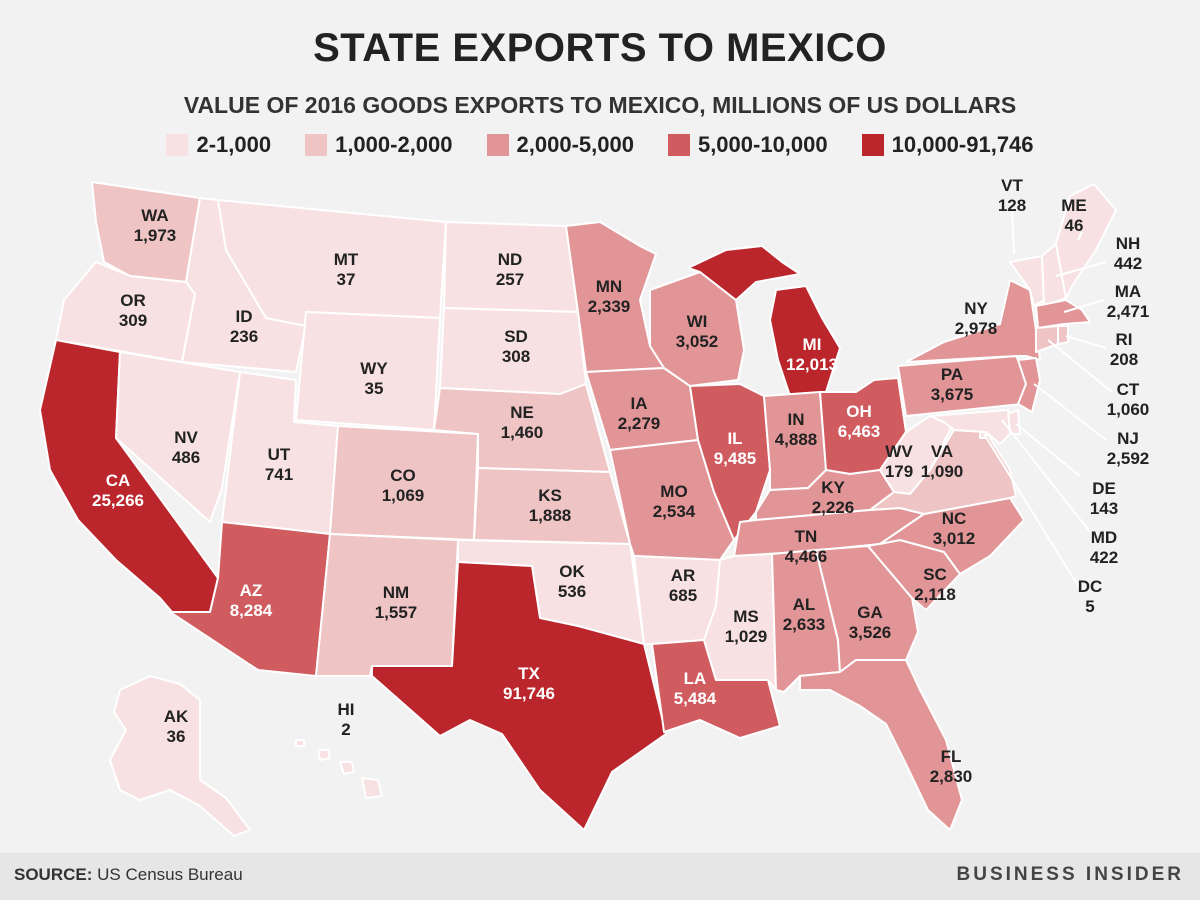 This screenshot has height=900, width=1200. What do you see at coordinates (1128, 448) in the screenshot?
I see `state-label-nj: NJ 2,592` at bounding box center [1128, 448].